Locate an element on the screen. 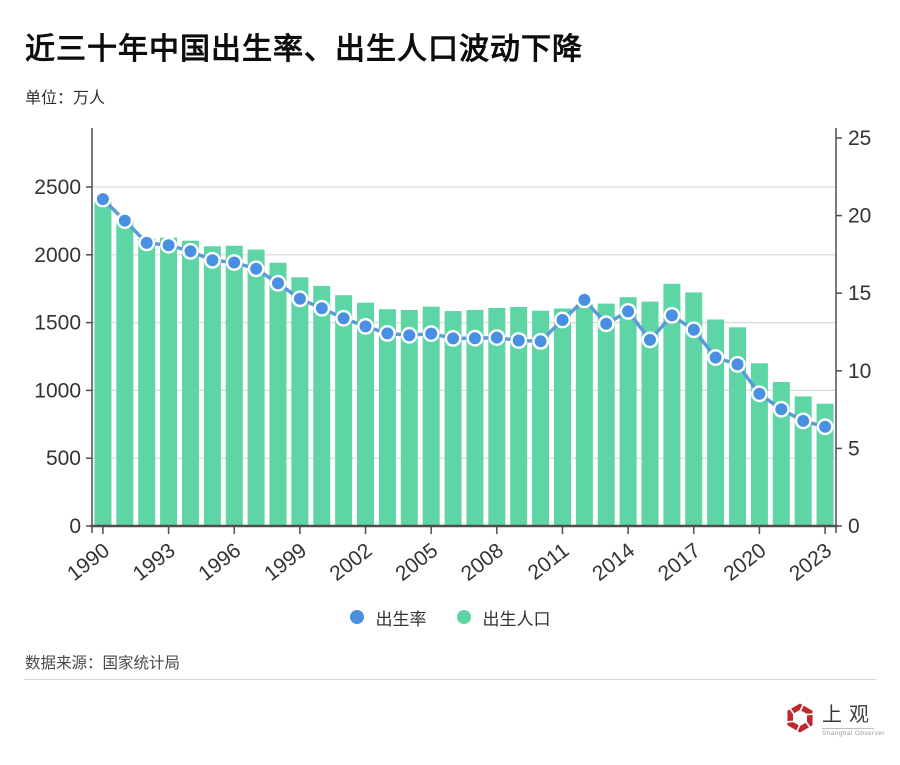 This screenshot has width=900, height=765. birth-rate-point-2009 is located at coordinates (519, 340).